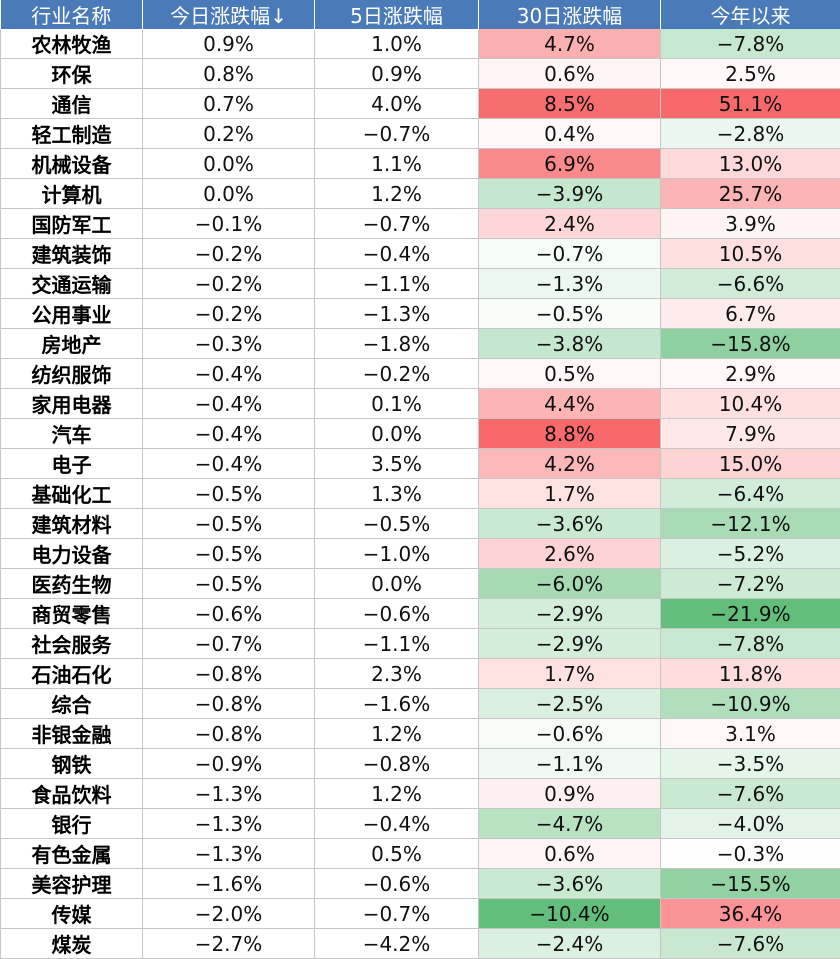 The width and height of the screenshot is (840, 959). Describe the element at coordinates (397, 854) in the screenshot. I see `5day-change-cell: 0.5%` at that location.